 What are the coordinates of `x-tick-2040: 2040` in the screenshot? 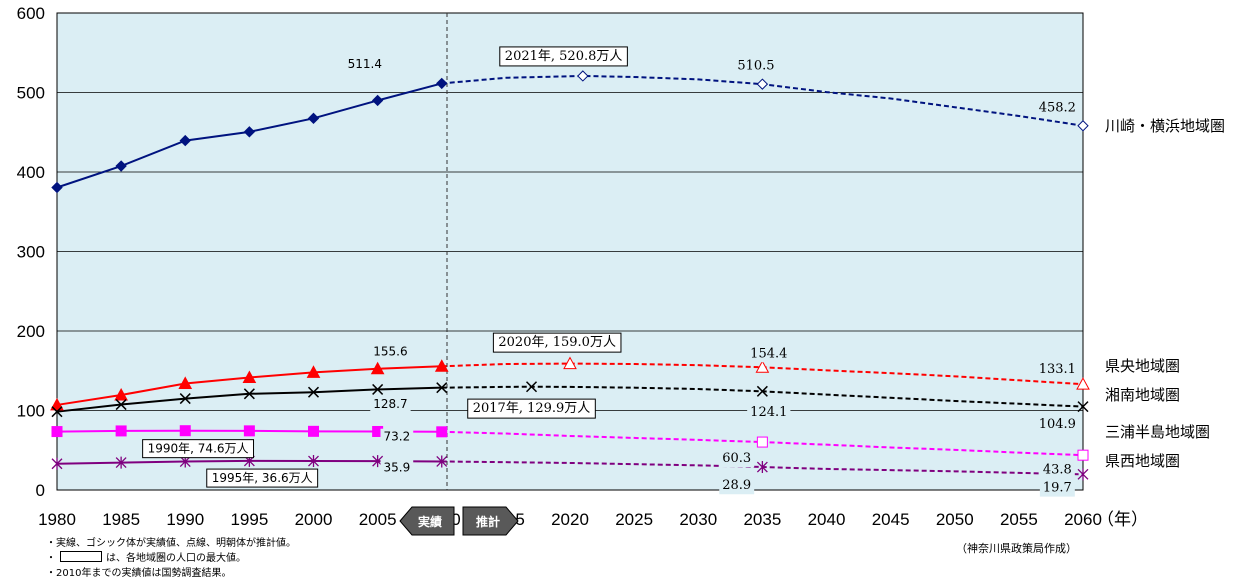 It's located at (827, 519).